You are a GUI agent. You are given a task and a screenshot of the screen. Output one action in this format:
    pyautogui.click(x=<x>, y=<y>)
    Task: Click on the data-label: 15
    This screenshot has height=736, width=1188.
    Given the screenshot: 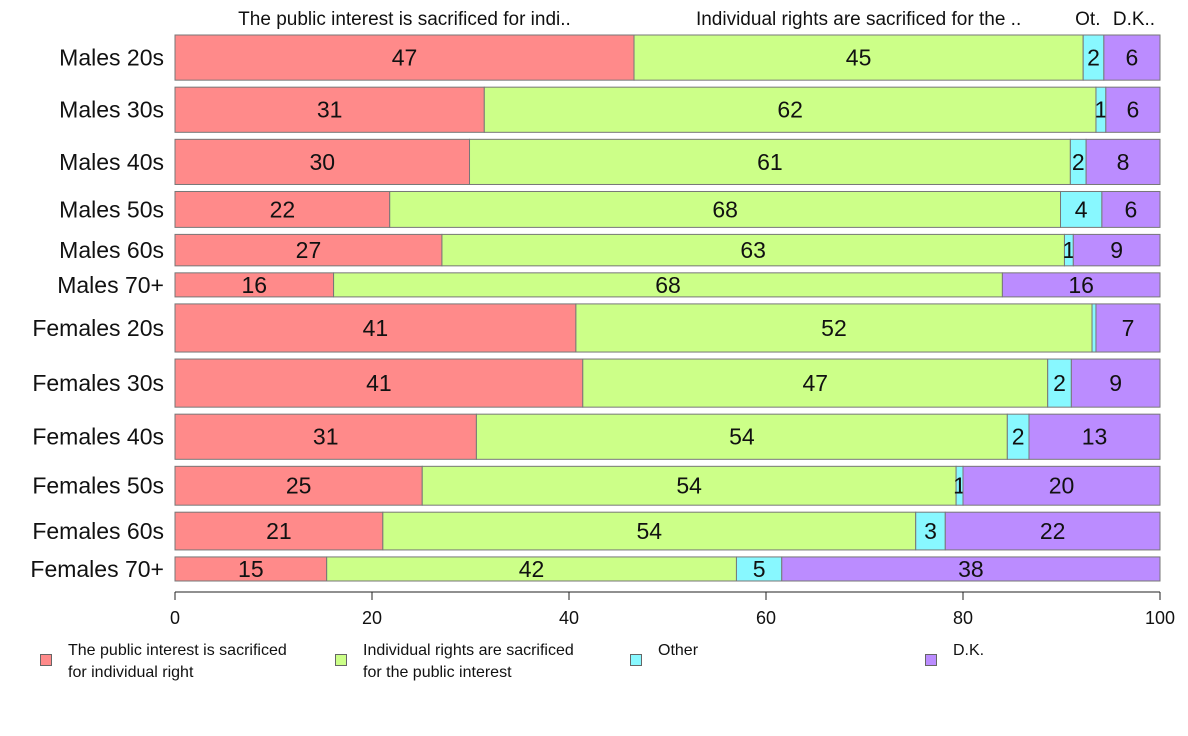 What is the action you would take?
    pyautogui.click(x=251, y=569)
    